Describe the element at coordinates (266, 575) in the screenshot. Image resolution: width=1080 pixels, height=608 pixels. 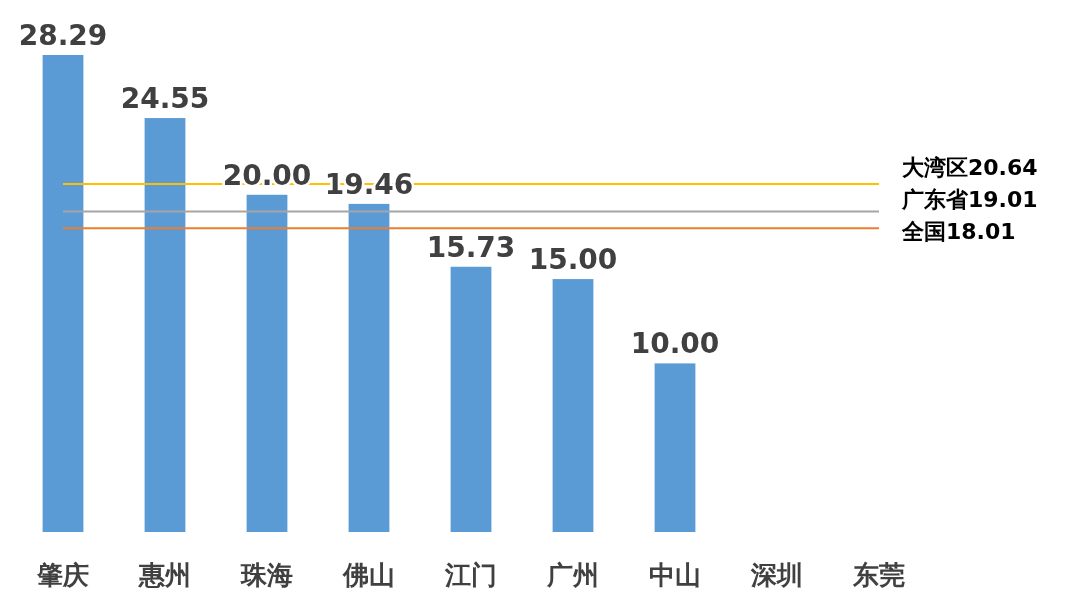
I see `x-tick-label: 珠海` at that location.